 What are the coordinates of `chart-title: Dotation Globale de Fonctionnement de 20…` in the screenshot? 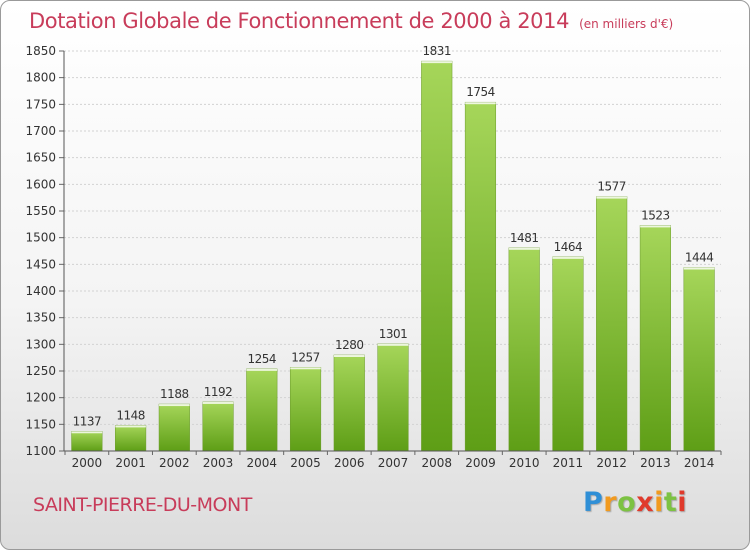 It's located at (351, 21).